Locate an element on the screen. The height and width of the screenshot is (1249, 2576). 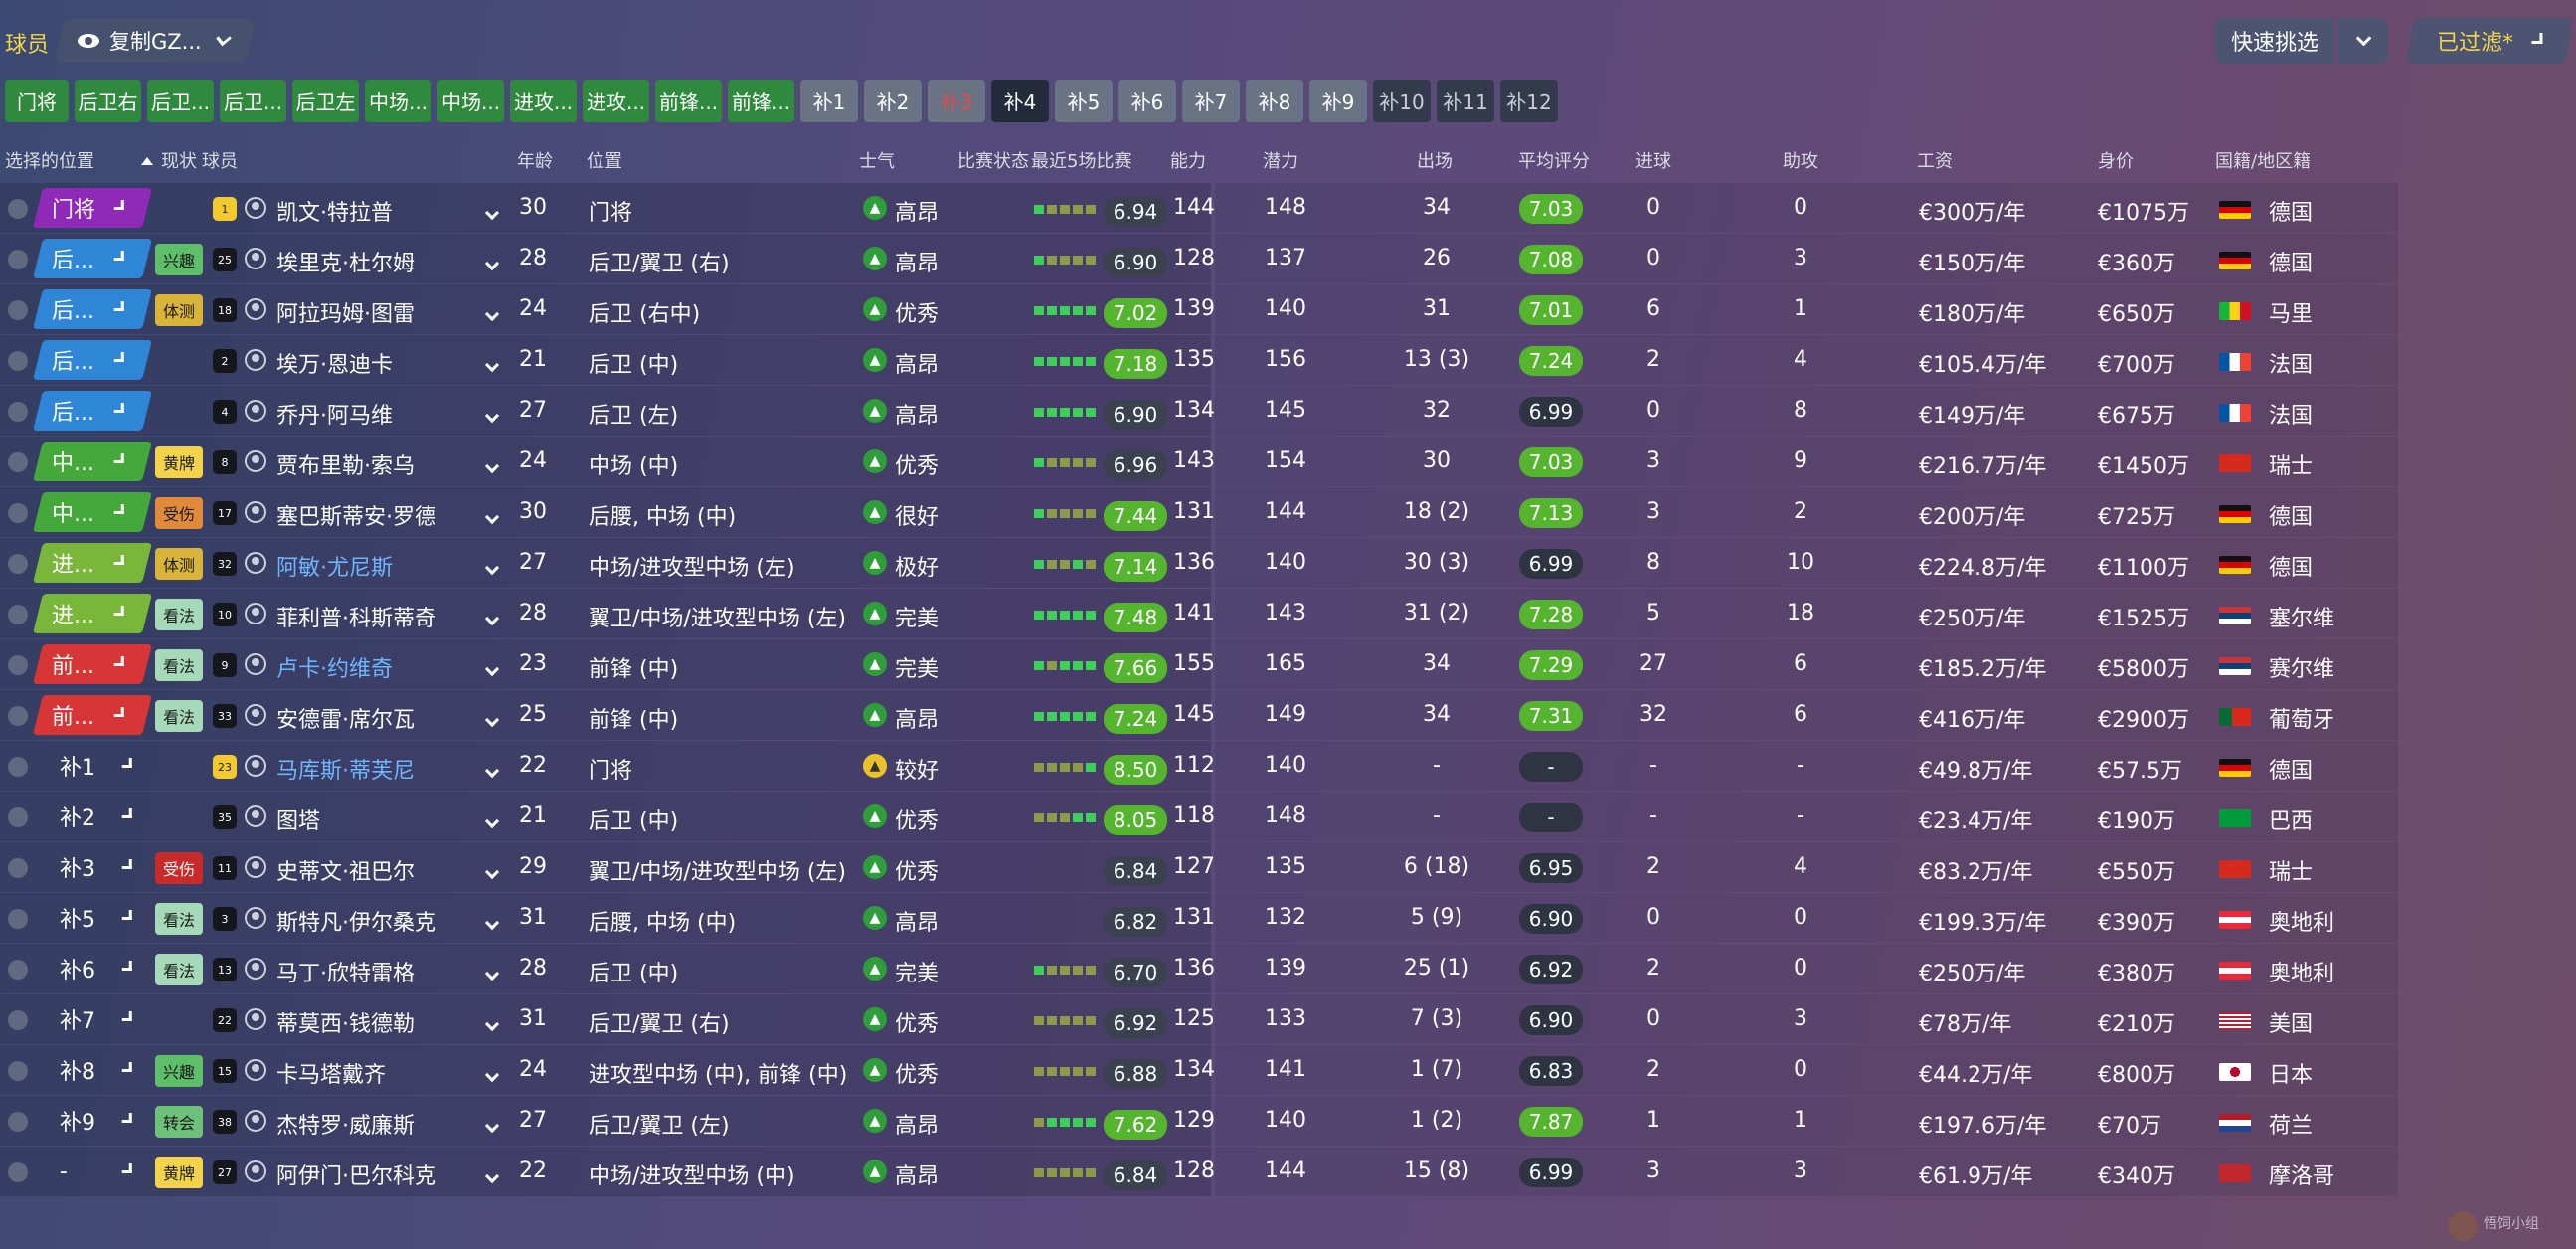
col-age: 年龄 is located at coordinates (535, 162).